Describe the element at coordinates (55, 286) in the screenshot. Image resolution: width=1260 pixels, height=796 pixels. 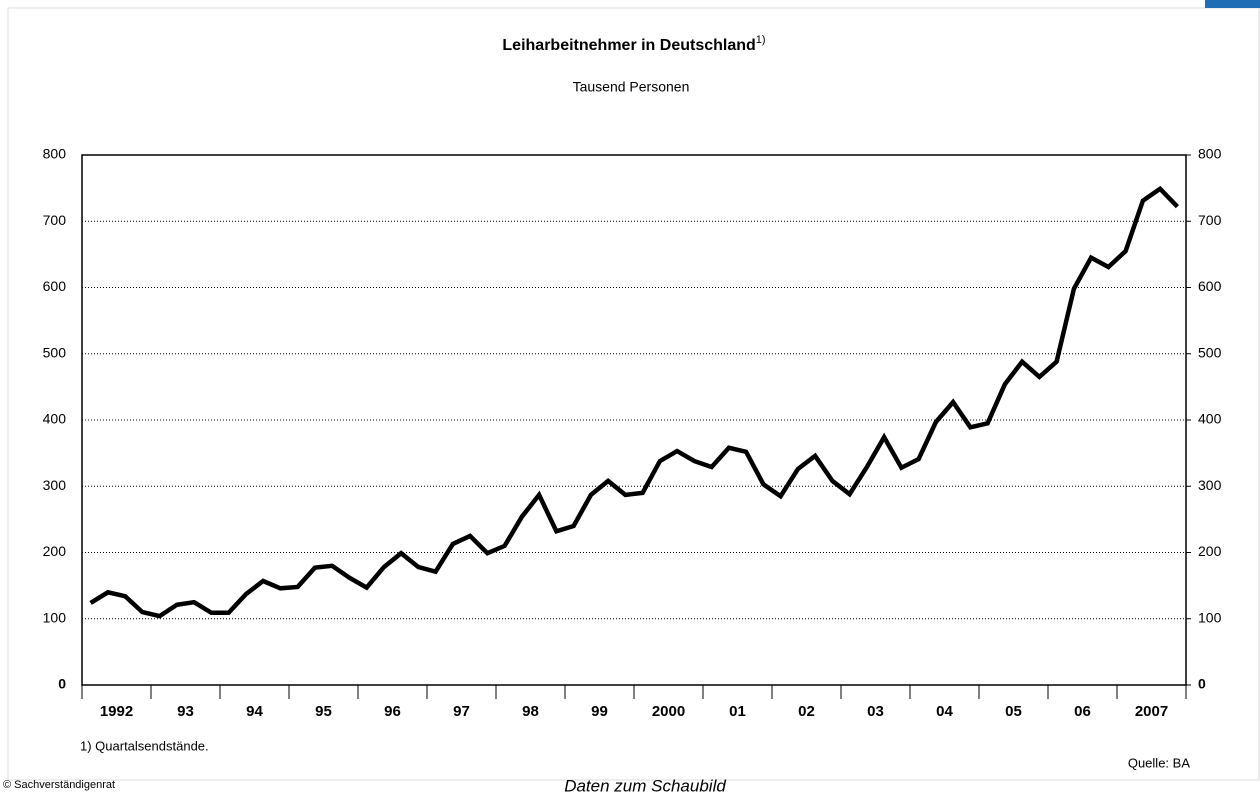
I see `y-tick-label: 600` at that location.